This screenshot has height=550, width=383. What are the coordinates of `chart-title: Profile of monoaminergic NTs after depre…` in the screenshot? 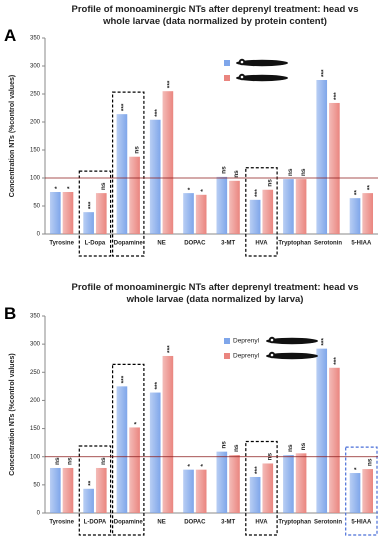 It's located at (215, 293).